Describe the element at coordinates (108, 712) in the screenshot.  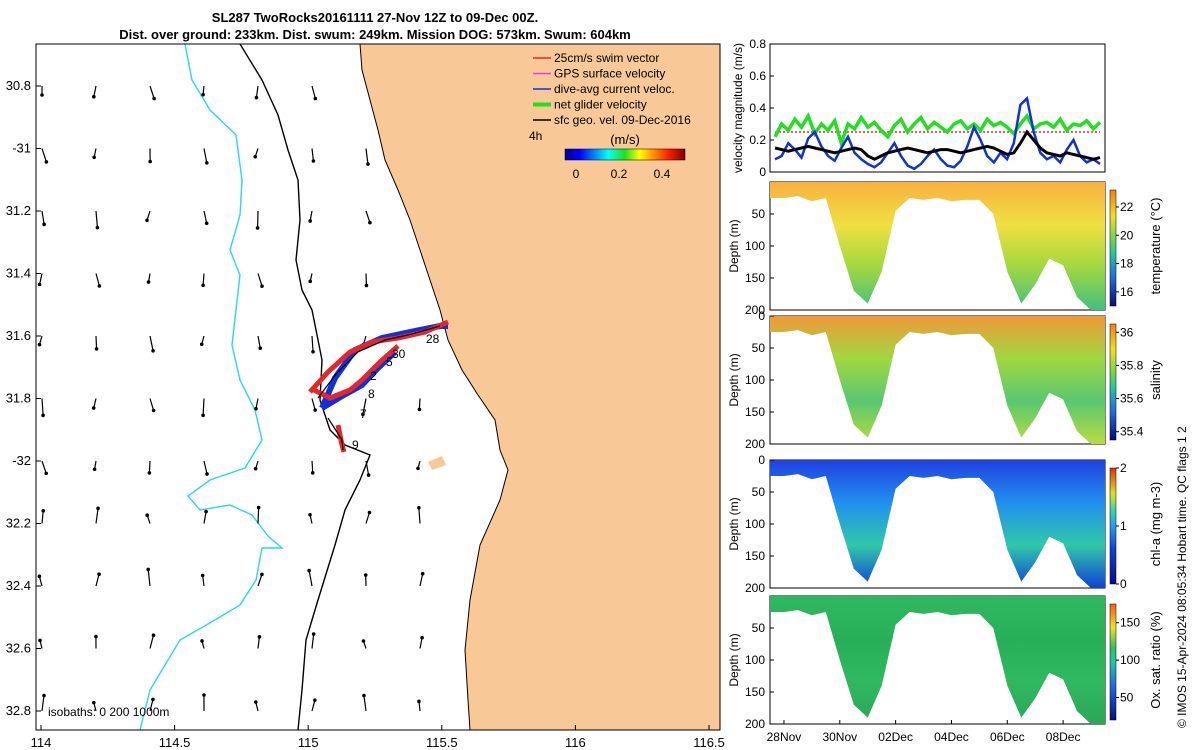
I see `isobath-legend: isobaths: 0 200 1000m` at that location.